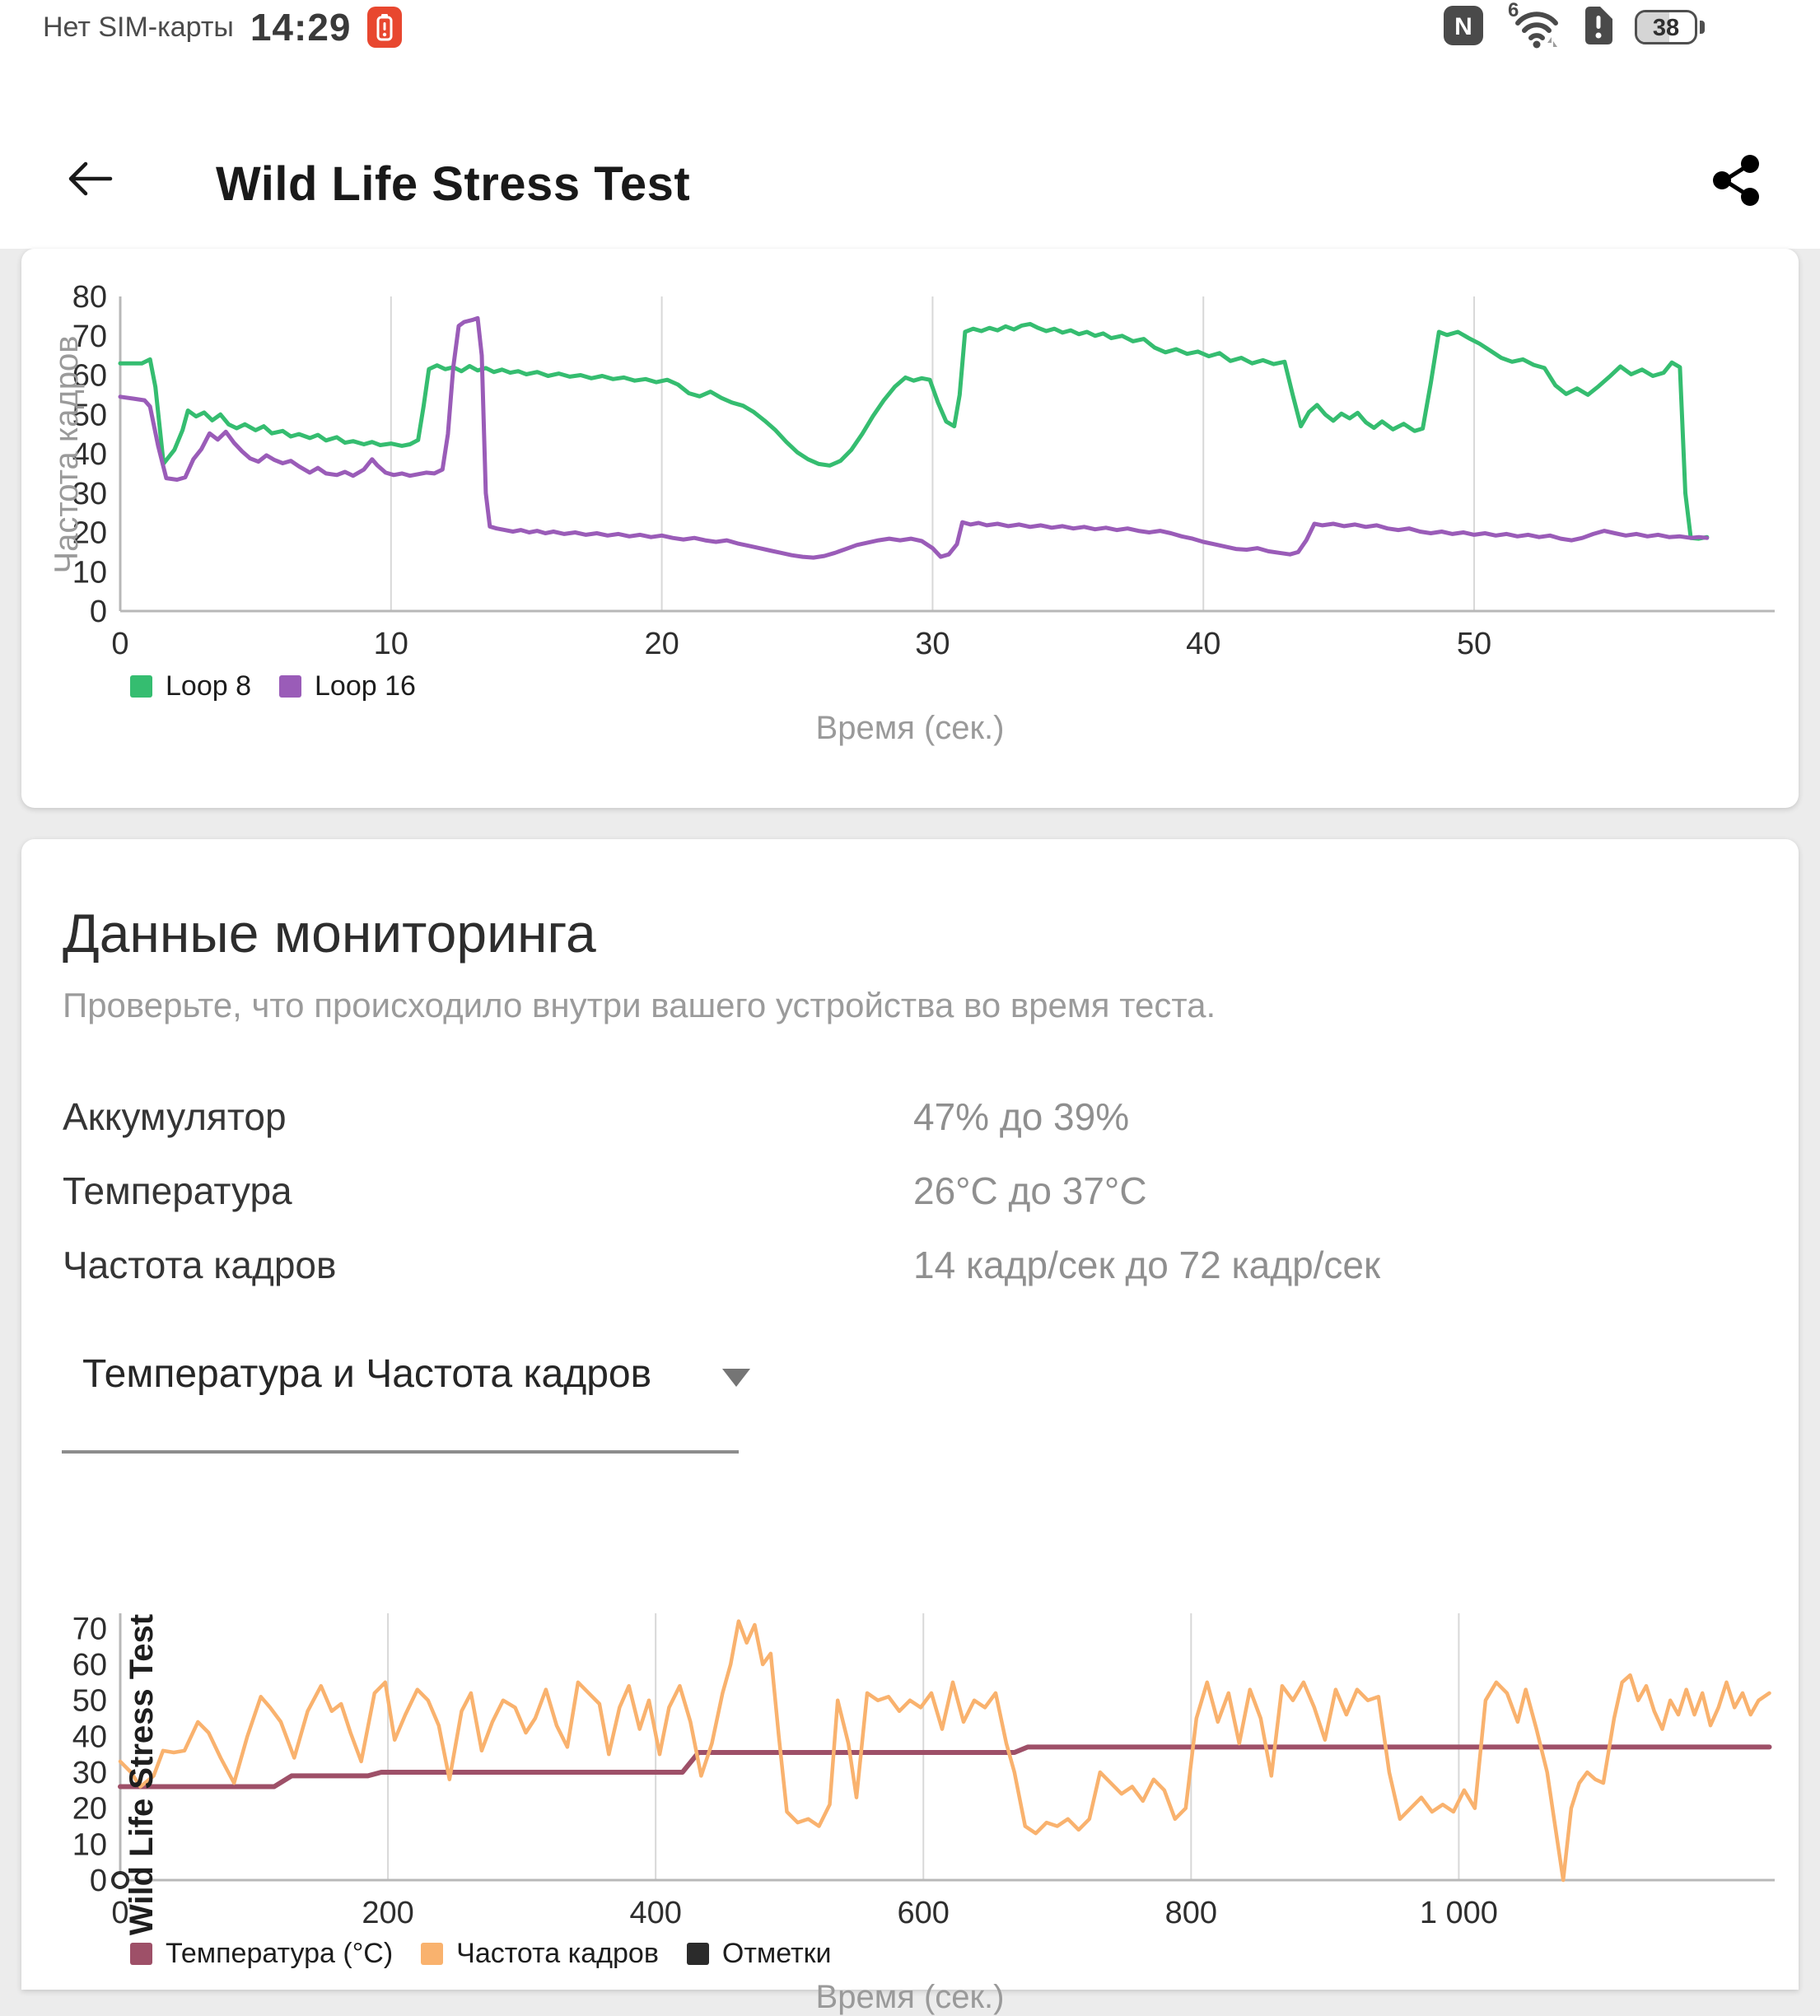 The height and width of the screenshot is (2016, 1820). I want to click on loop8-swatch-icon, so click(141, 686).